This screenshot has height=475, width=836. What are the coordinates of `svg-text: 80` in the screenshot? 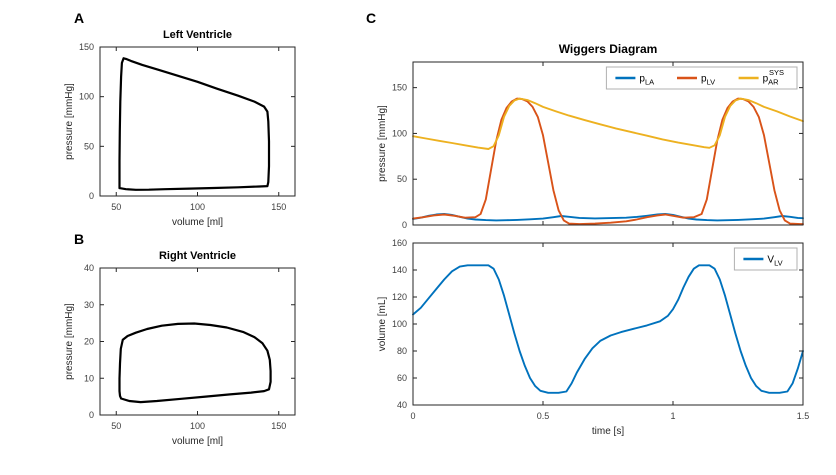 It's located at (402, 351).